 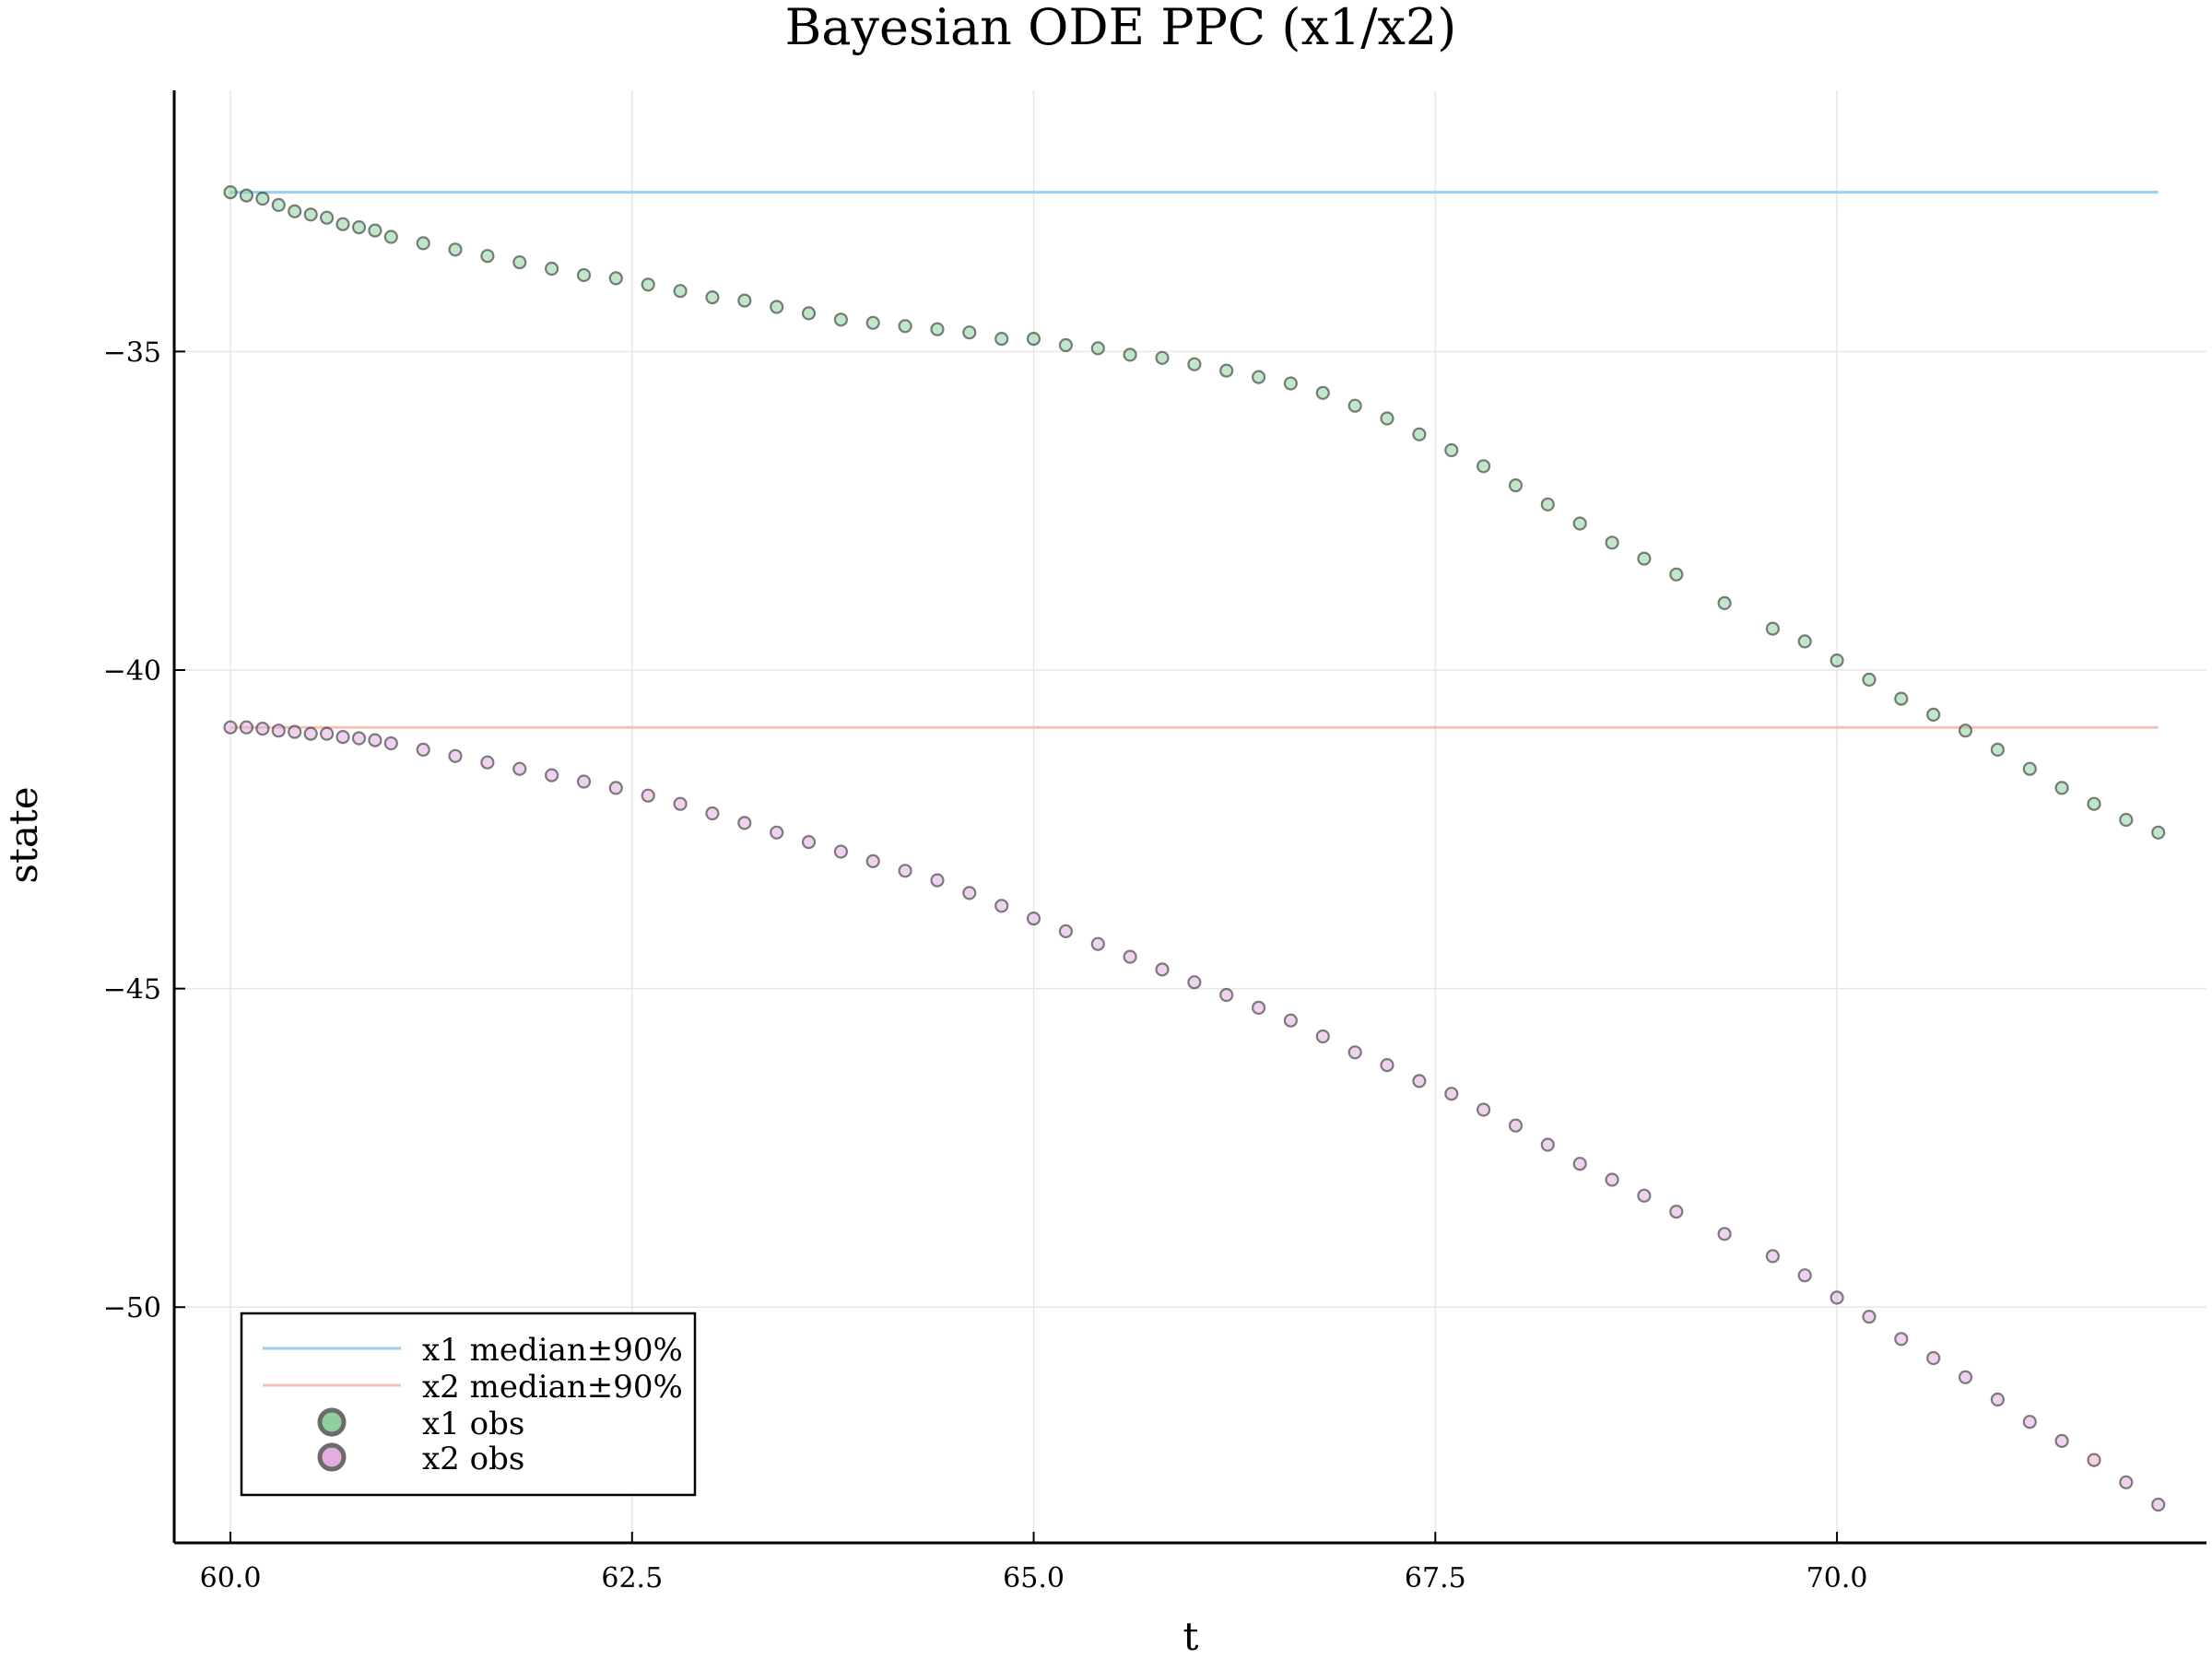 What do you see at coordinates (1837, 1578) in the screenshot?
I see `x-tick-label: 70.0` at bounding box center [1837, 1578].